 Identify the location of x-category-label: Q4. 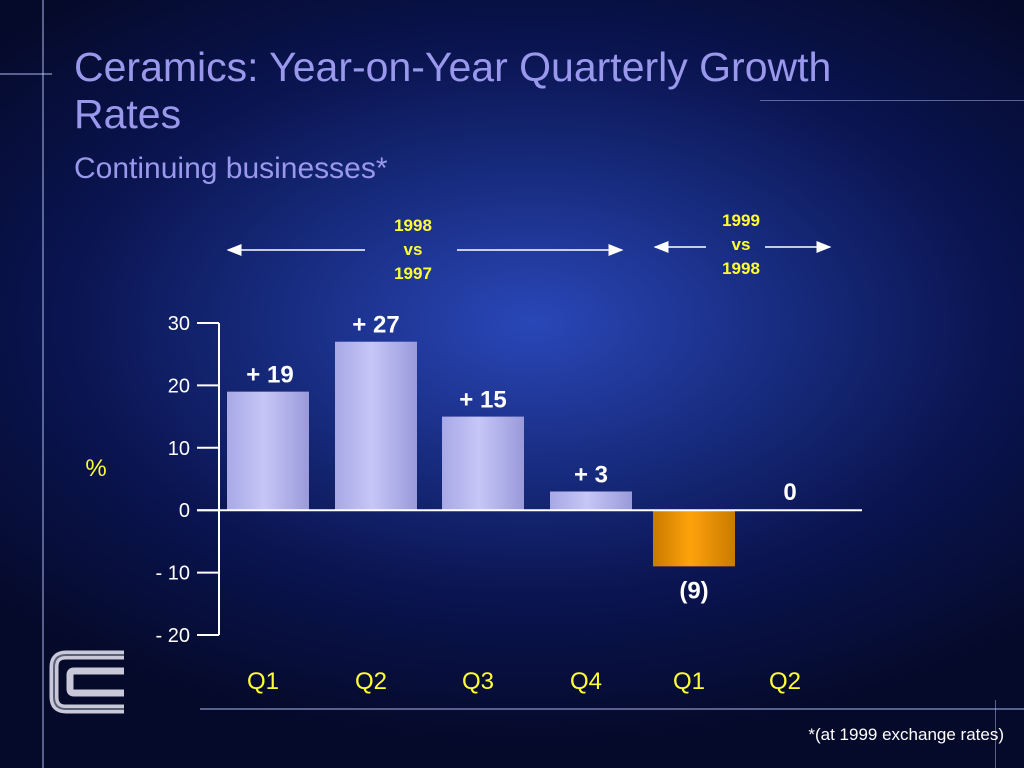
(586, 681).